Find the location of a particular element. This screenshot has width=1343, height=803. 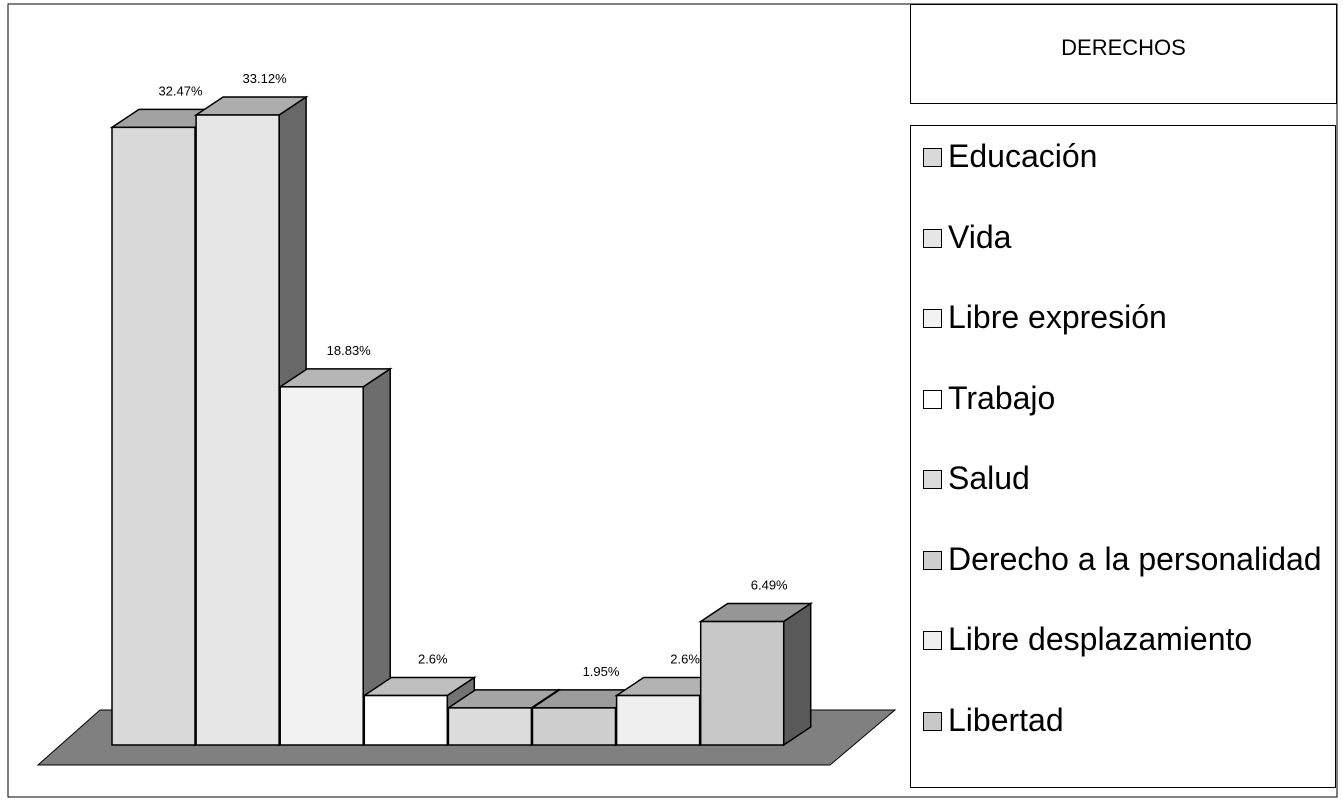

value-label: 32.47% is located at coordinates (180, 90).